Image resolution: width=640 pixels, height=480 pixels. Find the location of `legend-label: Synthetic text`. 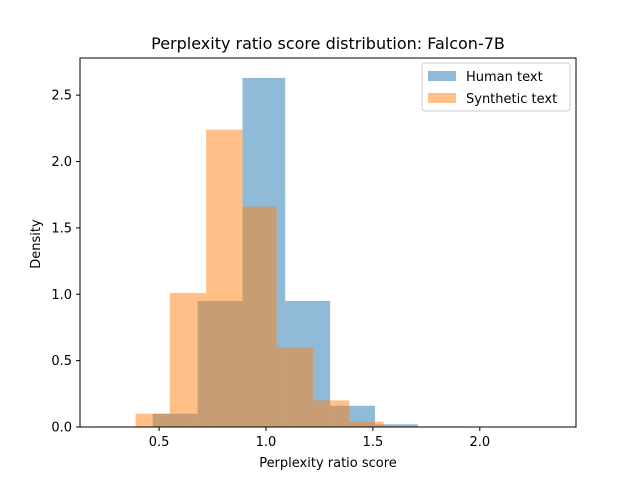

legend-label: Synthetic text is located at coordinates (511, 99).